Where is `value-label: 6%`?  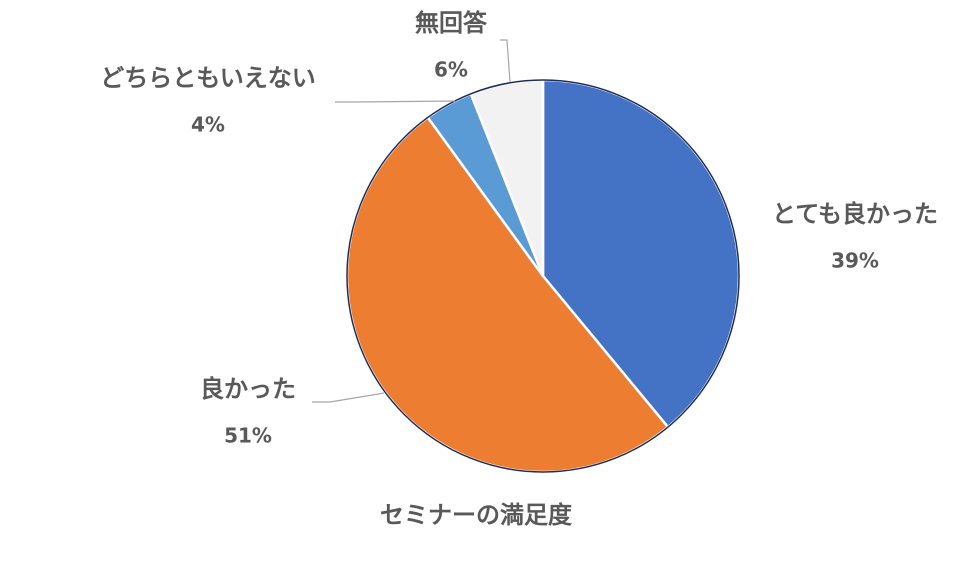 value-label: 6% is located at coordinates (451, 70).